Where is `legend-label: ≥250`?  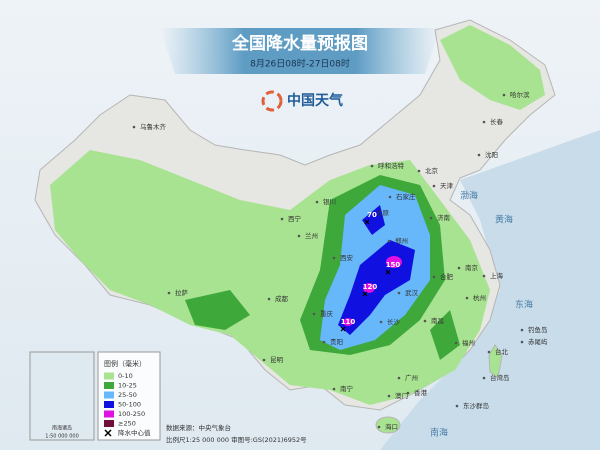
legend-label: ≥250 is located at coordinates (127, 424).